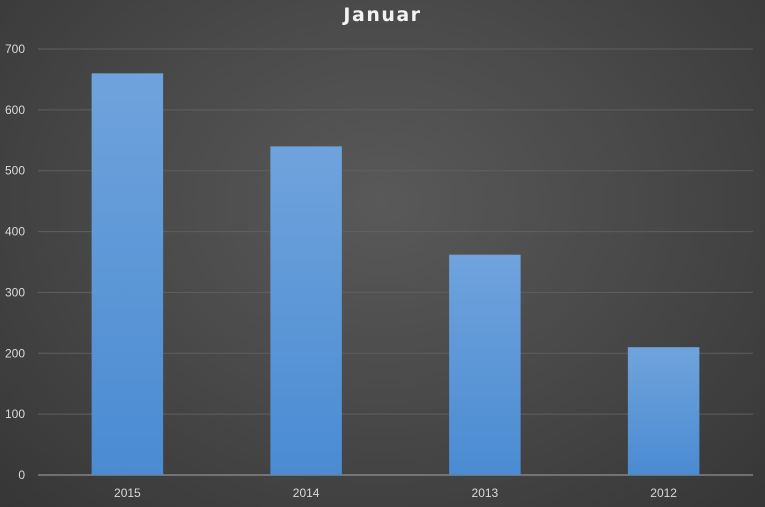 The height and width of the screenshot is (507, 765). I want to click on y-tick-label: 300, so click(15, 292).